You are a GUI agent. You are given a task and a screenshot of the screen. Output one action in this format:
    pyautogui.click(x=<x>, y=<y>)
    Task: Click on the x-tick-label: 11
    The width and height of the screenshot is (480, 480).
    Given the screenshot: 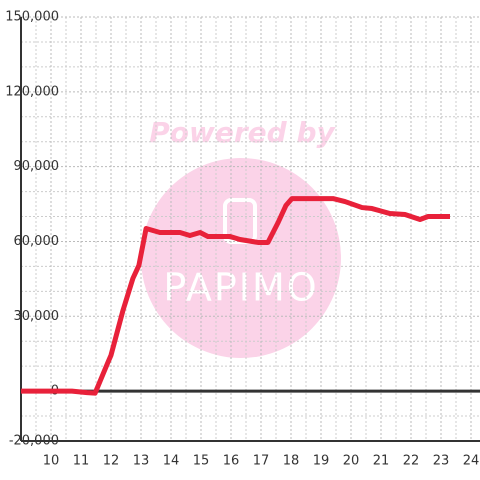 What is the action you would take?
    pyautogui.click(x=81, y=461)
    